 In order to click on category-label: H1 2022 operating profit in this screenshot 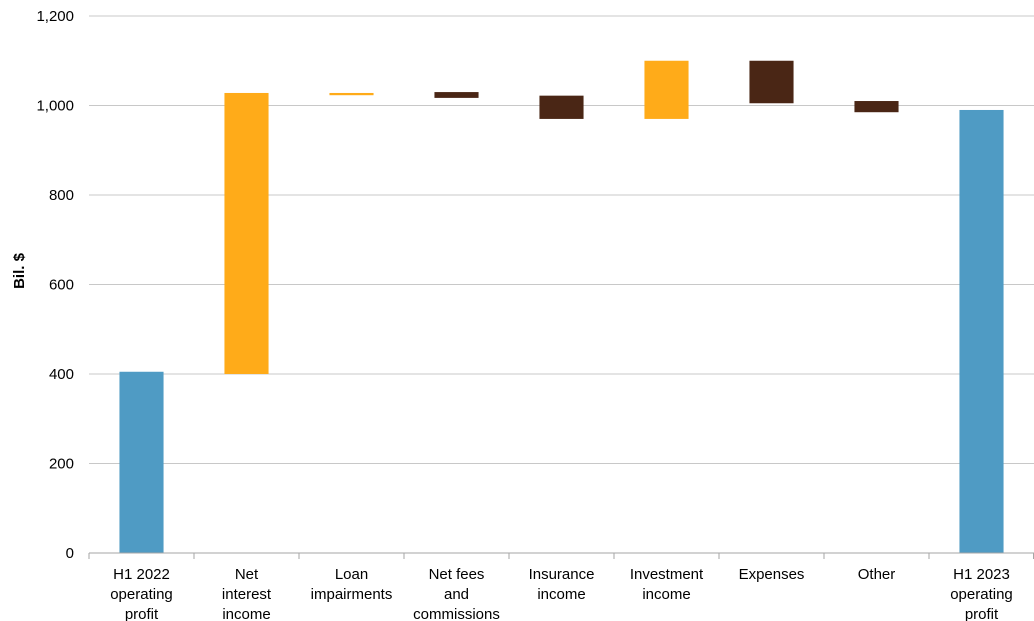, I will do `click(141, 593)`.